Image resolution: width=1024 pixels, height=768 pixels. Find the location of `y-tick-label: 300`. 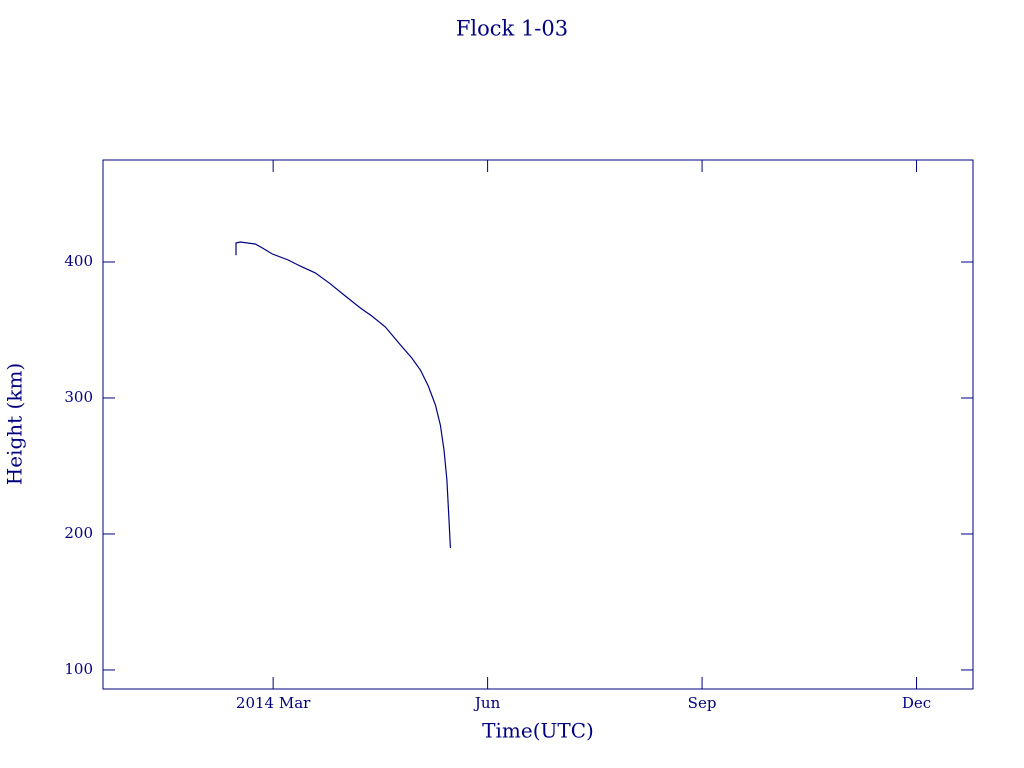

y-tick-label: 300 is located at coordinates (78, 397).